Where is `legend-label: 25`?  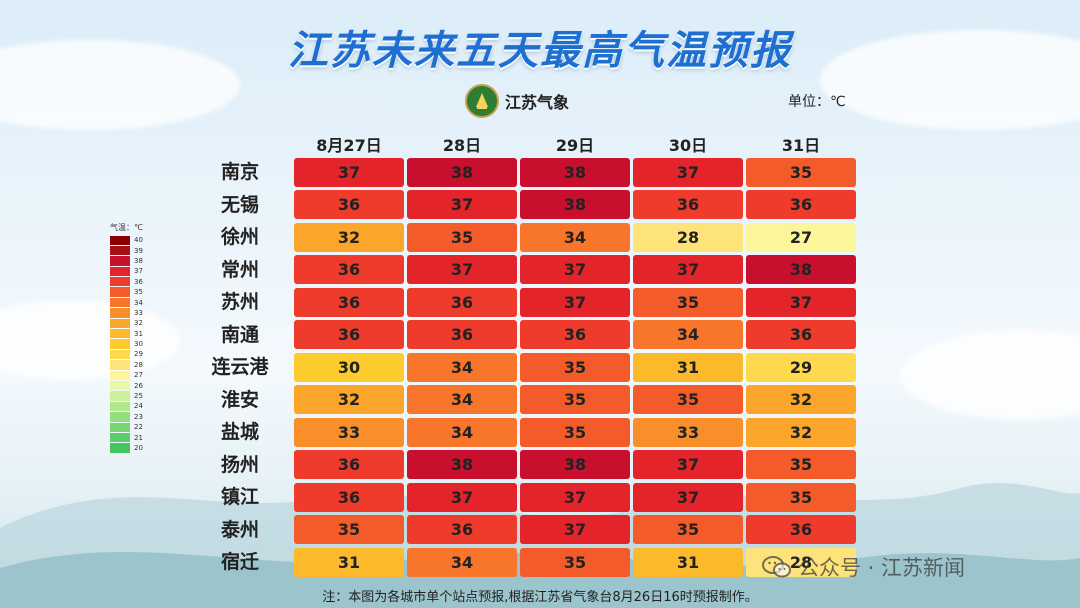
legend-label: 25 is located at coordinates (138, 396).